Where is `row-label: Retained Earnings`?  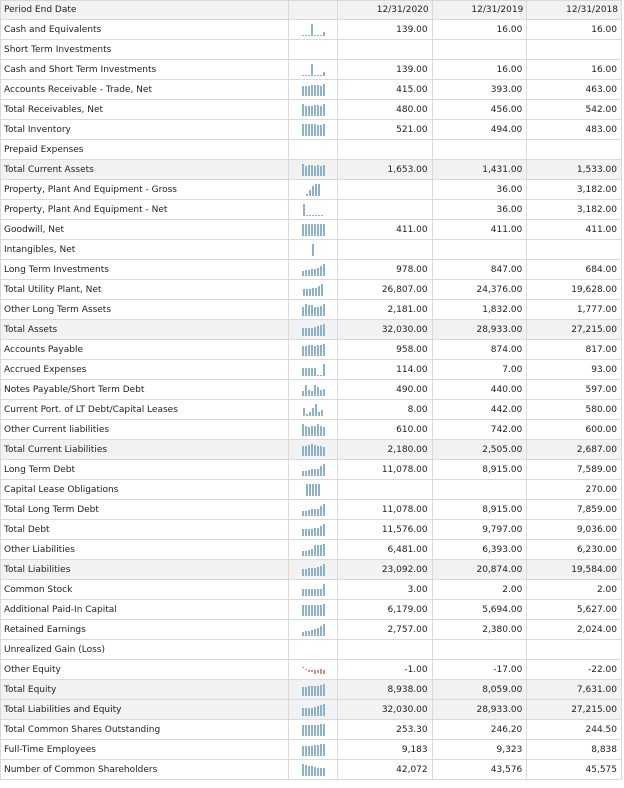
row-label: Retained Earnings is located at coordinates (144, 629).